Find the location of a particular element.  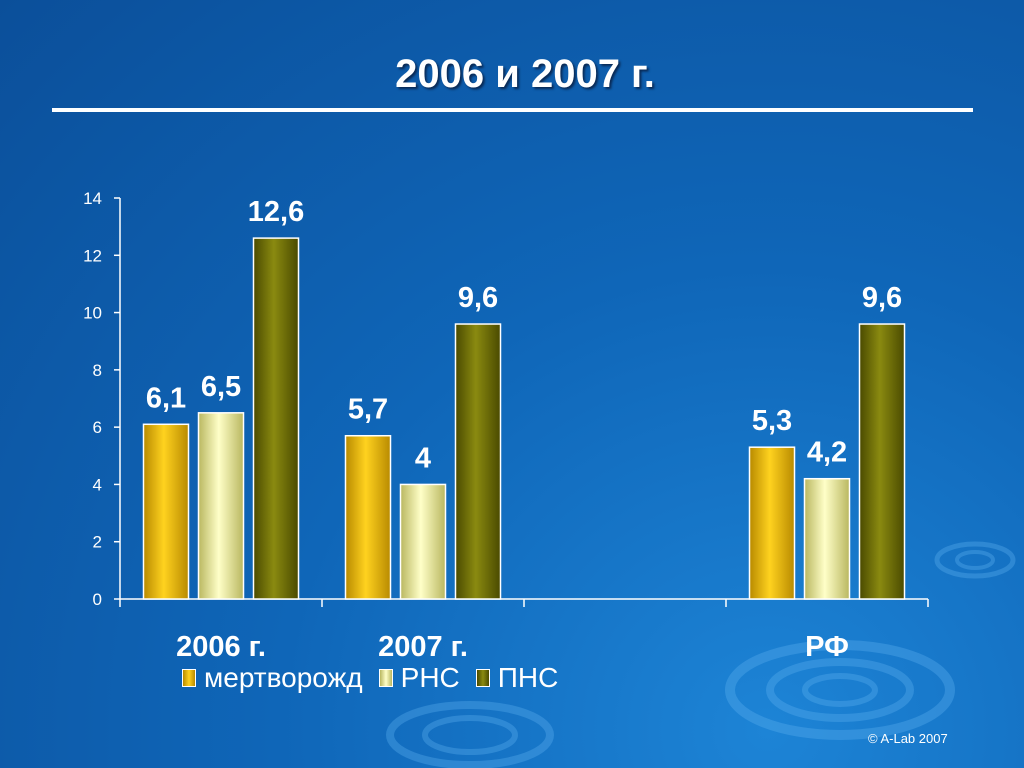

x-category-label: РФ is located at coordinates (827, 647).